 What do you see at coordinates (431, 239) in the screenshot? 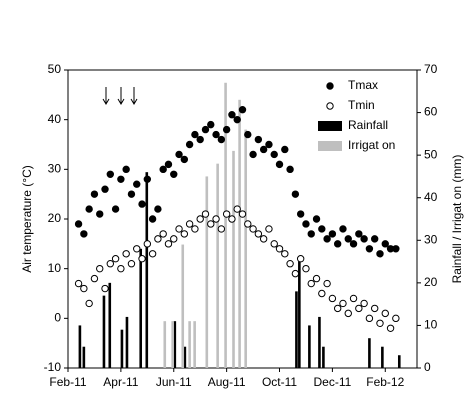
I see `y2-tick-label: 30` at bounding box center [431, 239].